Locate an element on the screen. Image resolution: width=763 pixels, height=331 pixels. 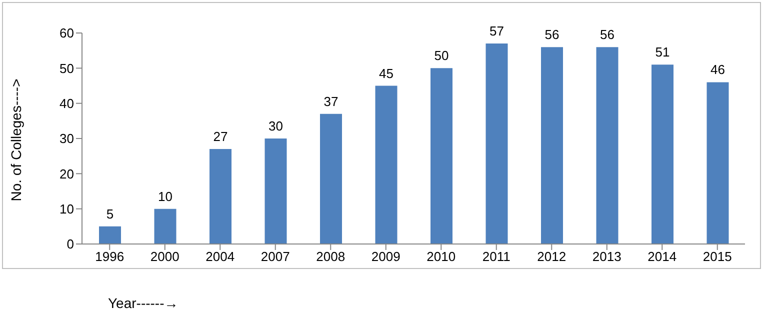
y-tick-label: 20 is located at coordinates (67, 174).